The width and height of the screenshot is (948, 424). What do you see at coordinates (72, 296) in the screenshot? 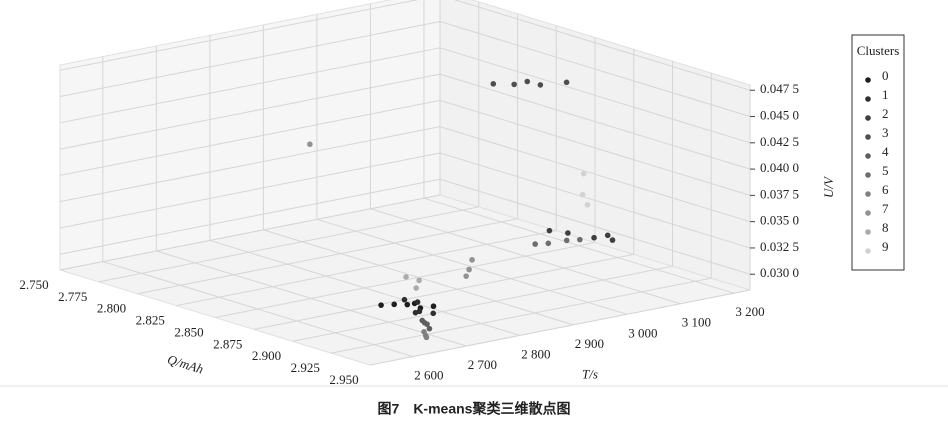
I see `x-tick-label: 2.775` at bounding box center [72, 296].